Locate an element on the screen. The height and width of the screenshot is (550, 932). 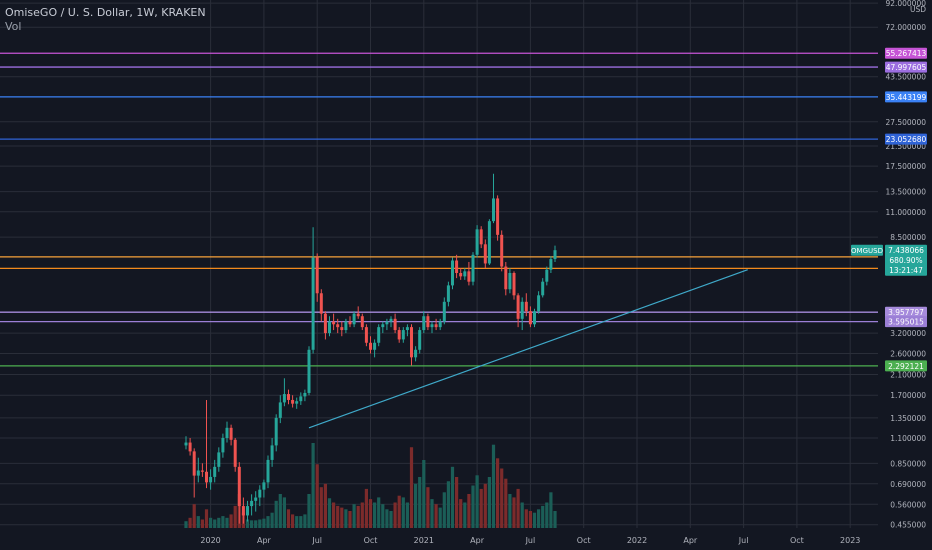
x-tick-label-0: 2020 is located at coordinates (210, 540).